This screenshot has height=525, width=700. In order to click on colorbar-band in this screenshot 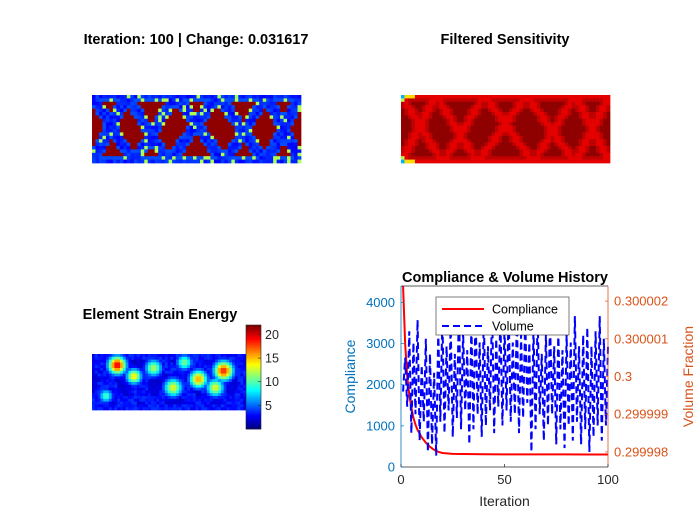, I will do `click(253, 397)`.